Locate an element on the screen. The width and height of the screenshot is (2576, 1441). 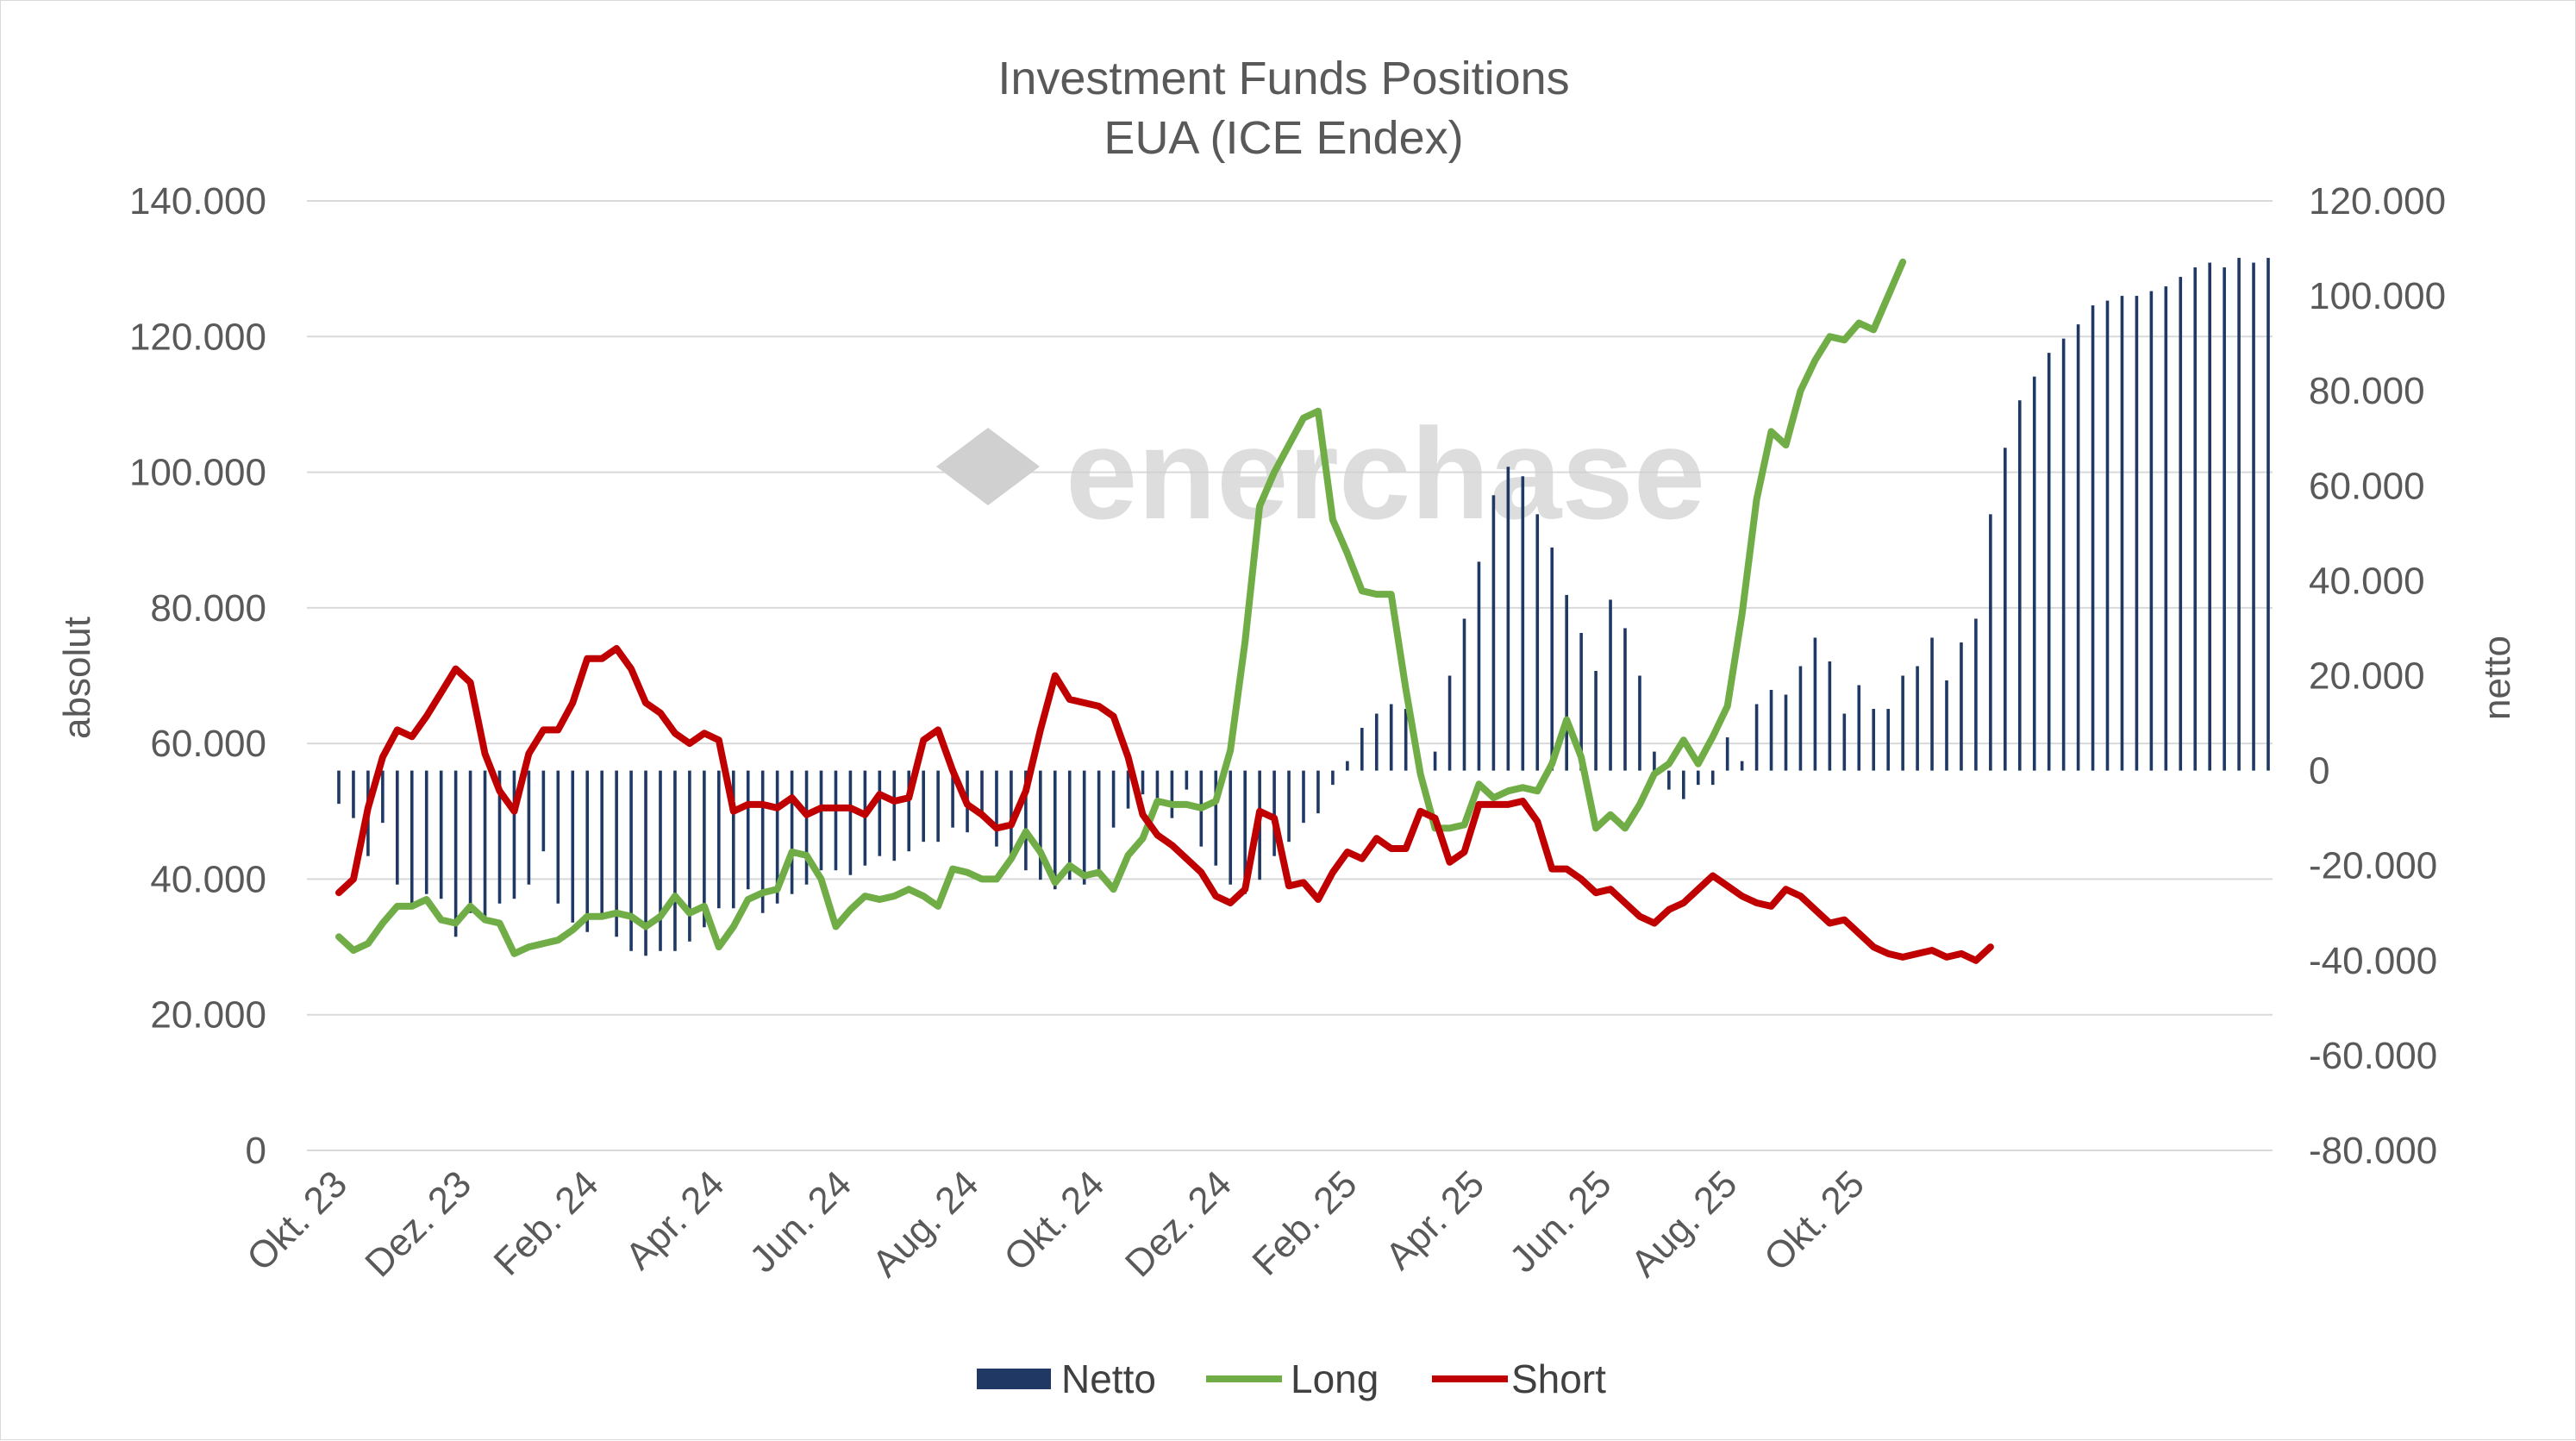
watermark-logo-icon is located at coordinates (988, 466).